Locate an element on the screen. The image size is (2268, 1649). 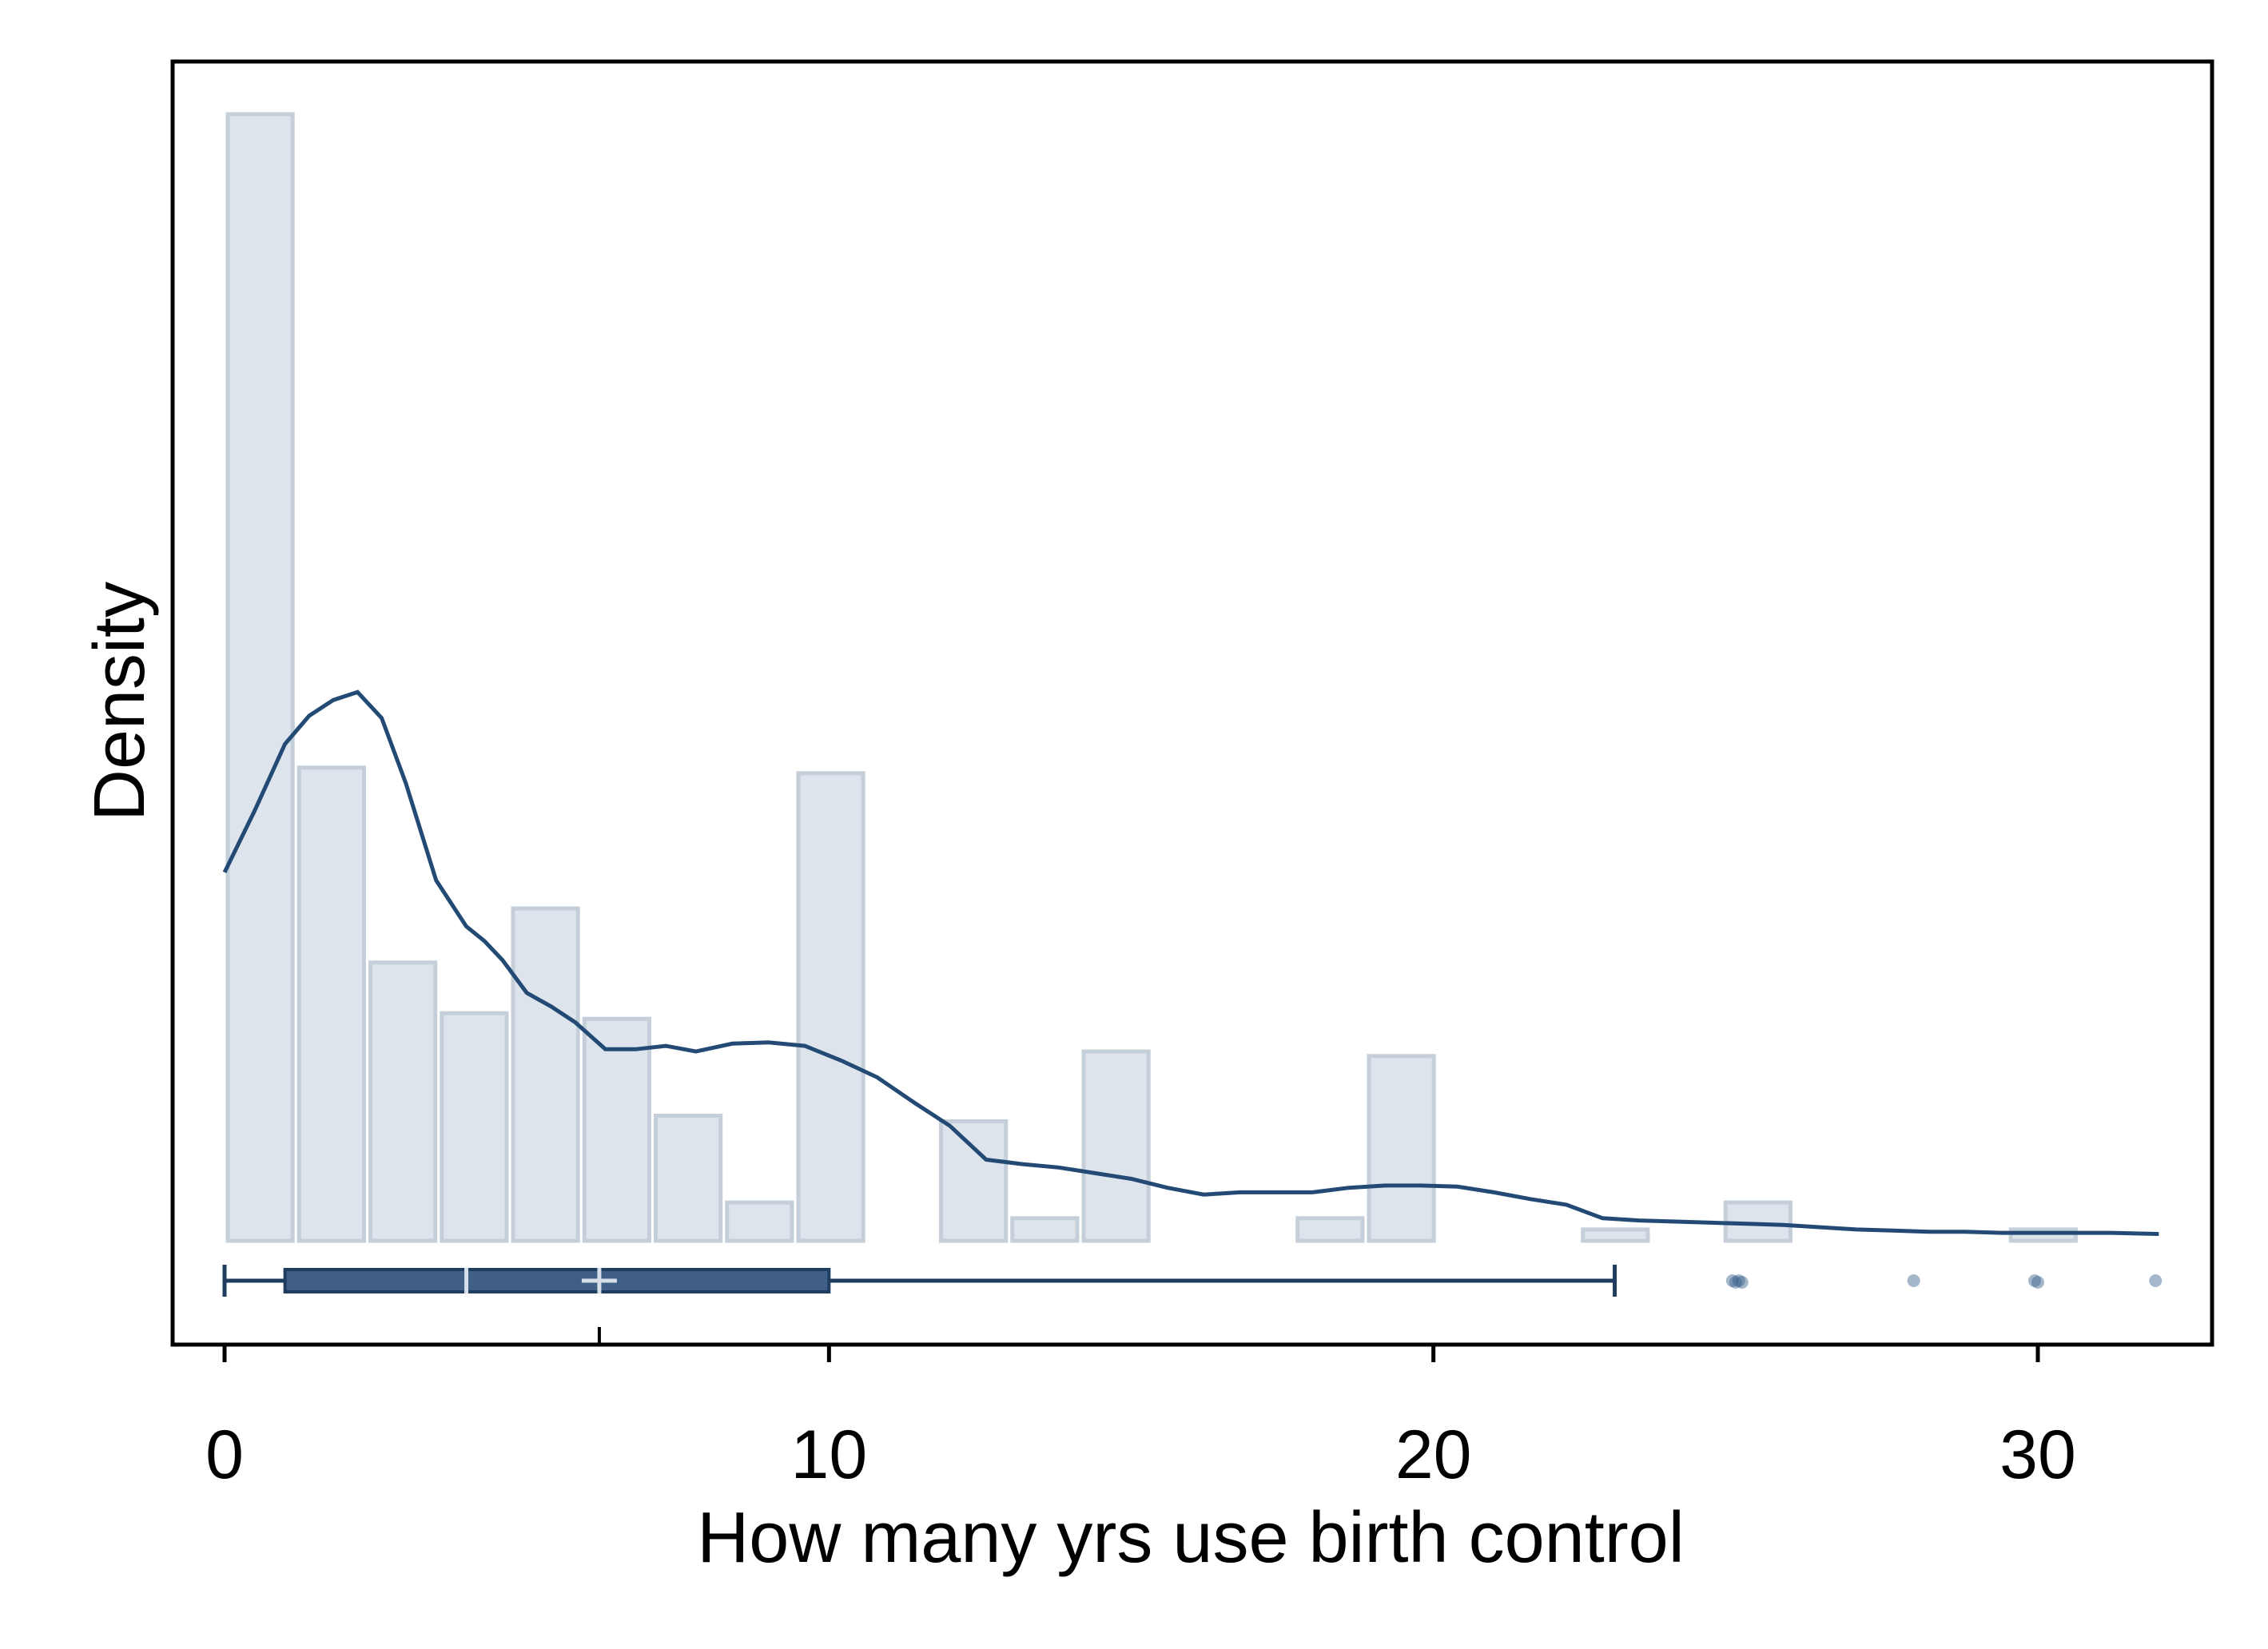
x-axis-title: How many yrs use birth control is located at coordinates (1190, 1538).